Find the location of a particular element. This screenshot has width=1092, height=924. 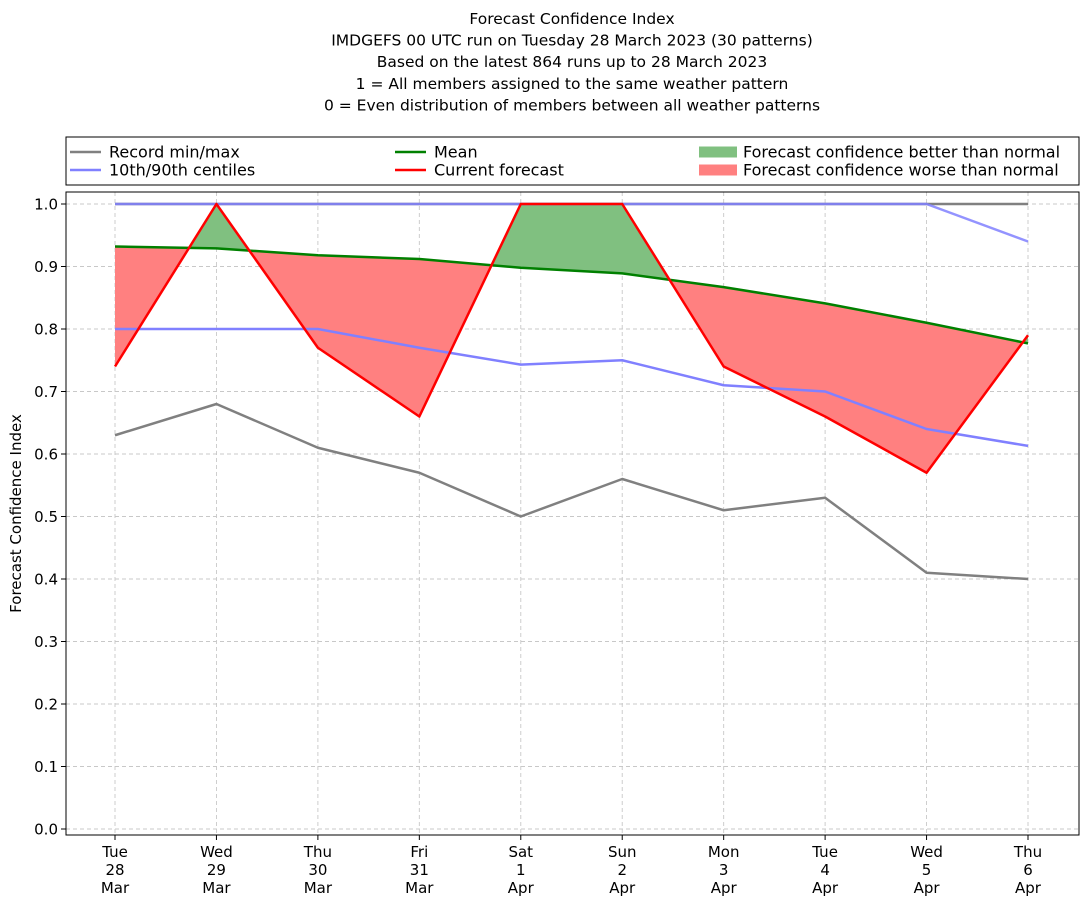

x-tick-label: 28 is located at coordinates (114, 870).